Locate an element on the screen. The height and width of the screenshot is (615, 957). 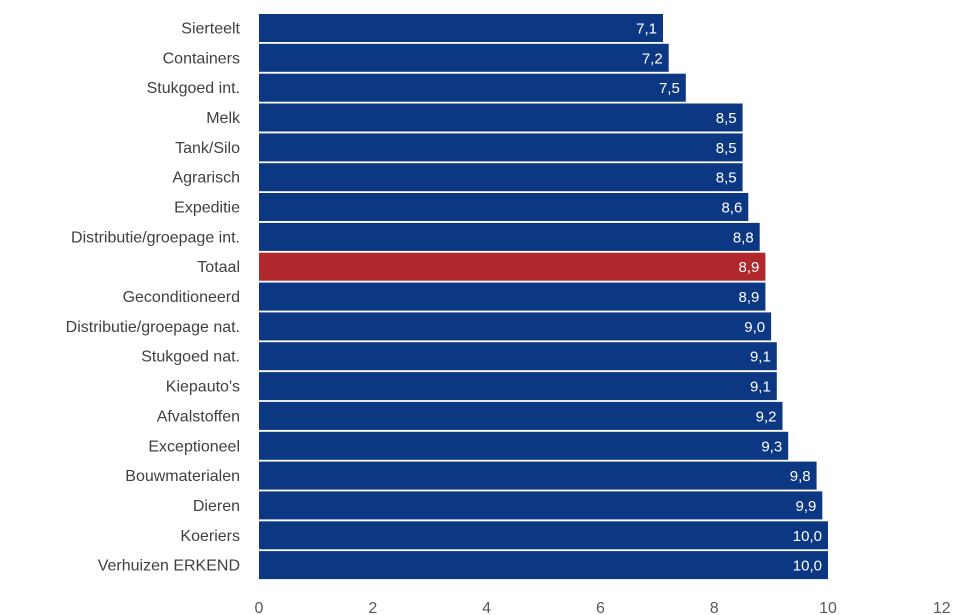
category-label-11: Stukgoed nat. is located at coordinates (190, 357).